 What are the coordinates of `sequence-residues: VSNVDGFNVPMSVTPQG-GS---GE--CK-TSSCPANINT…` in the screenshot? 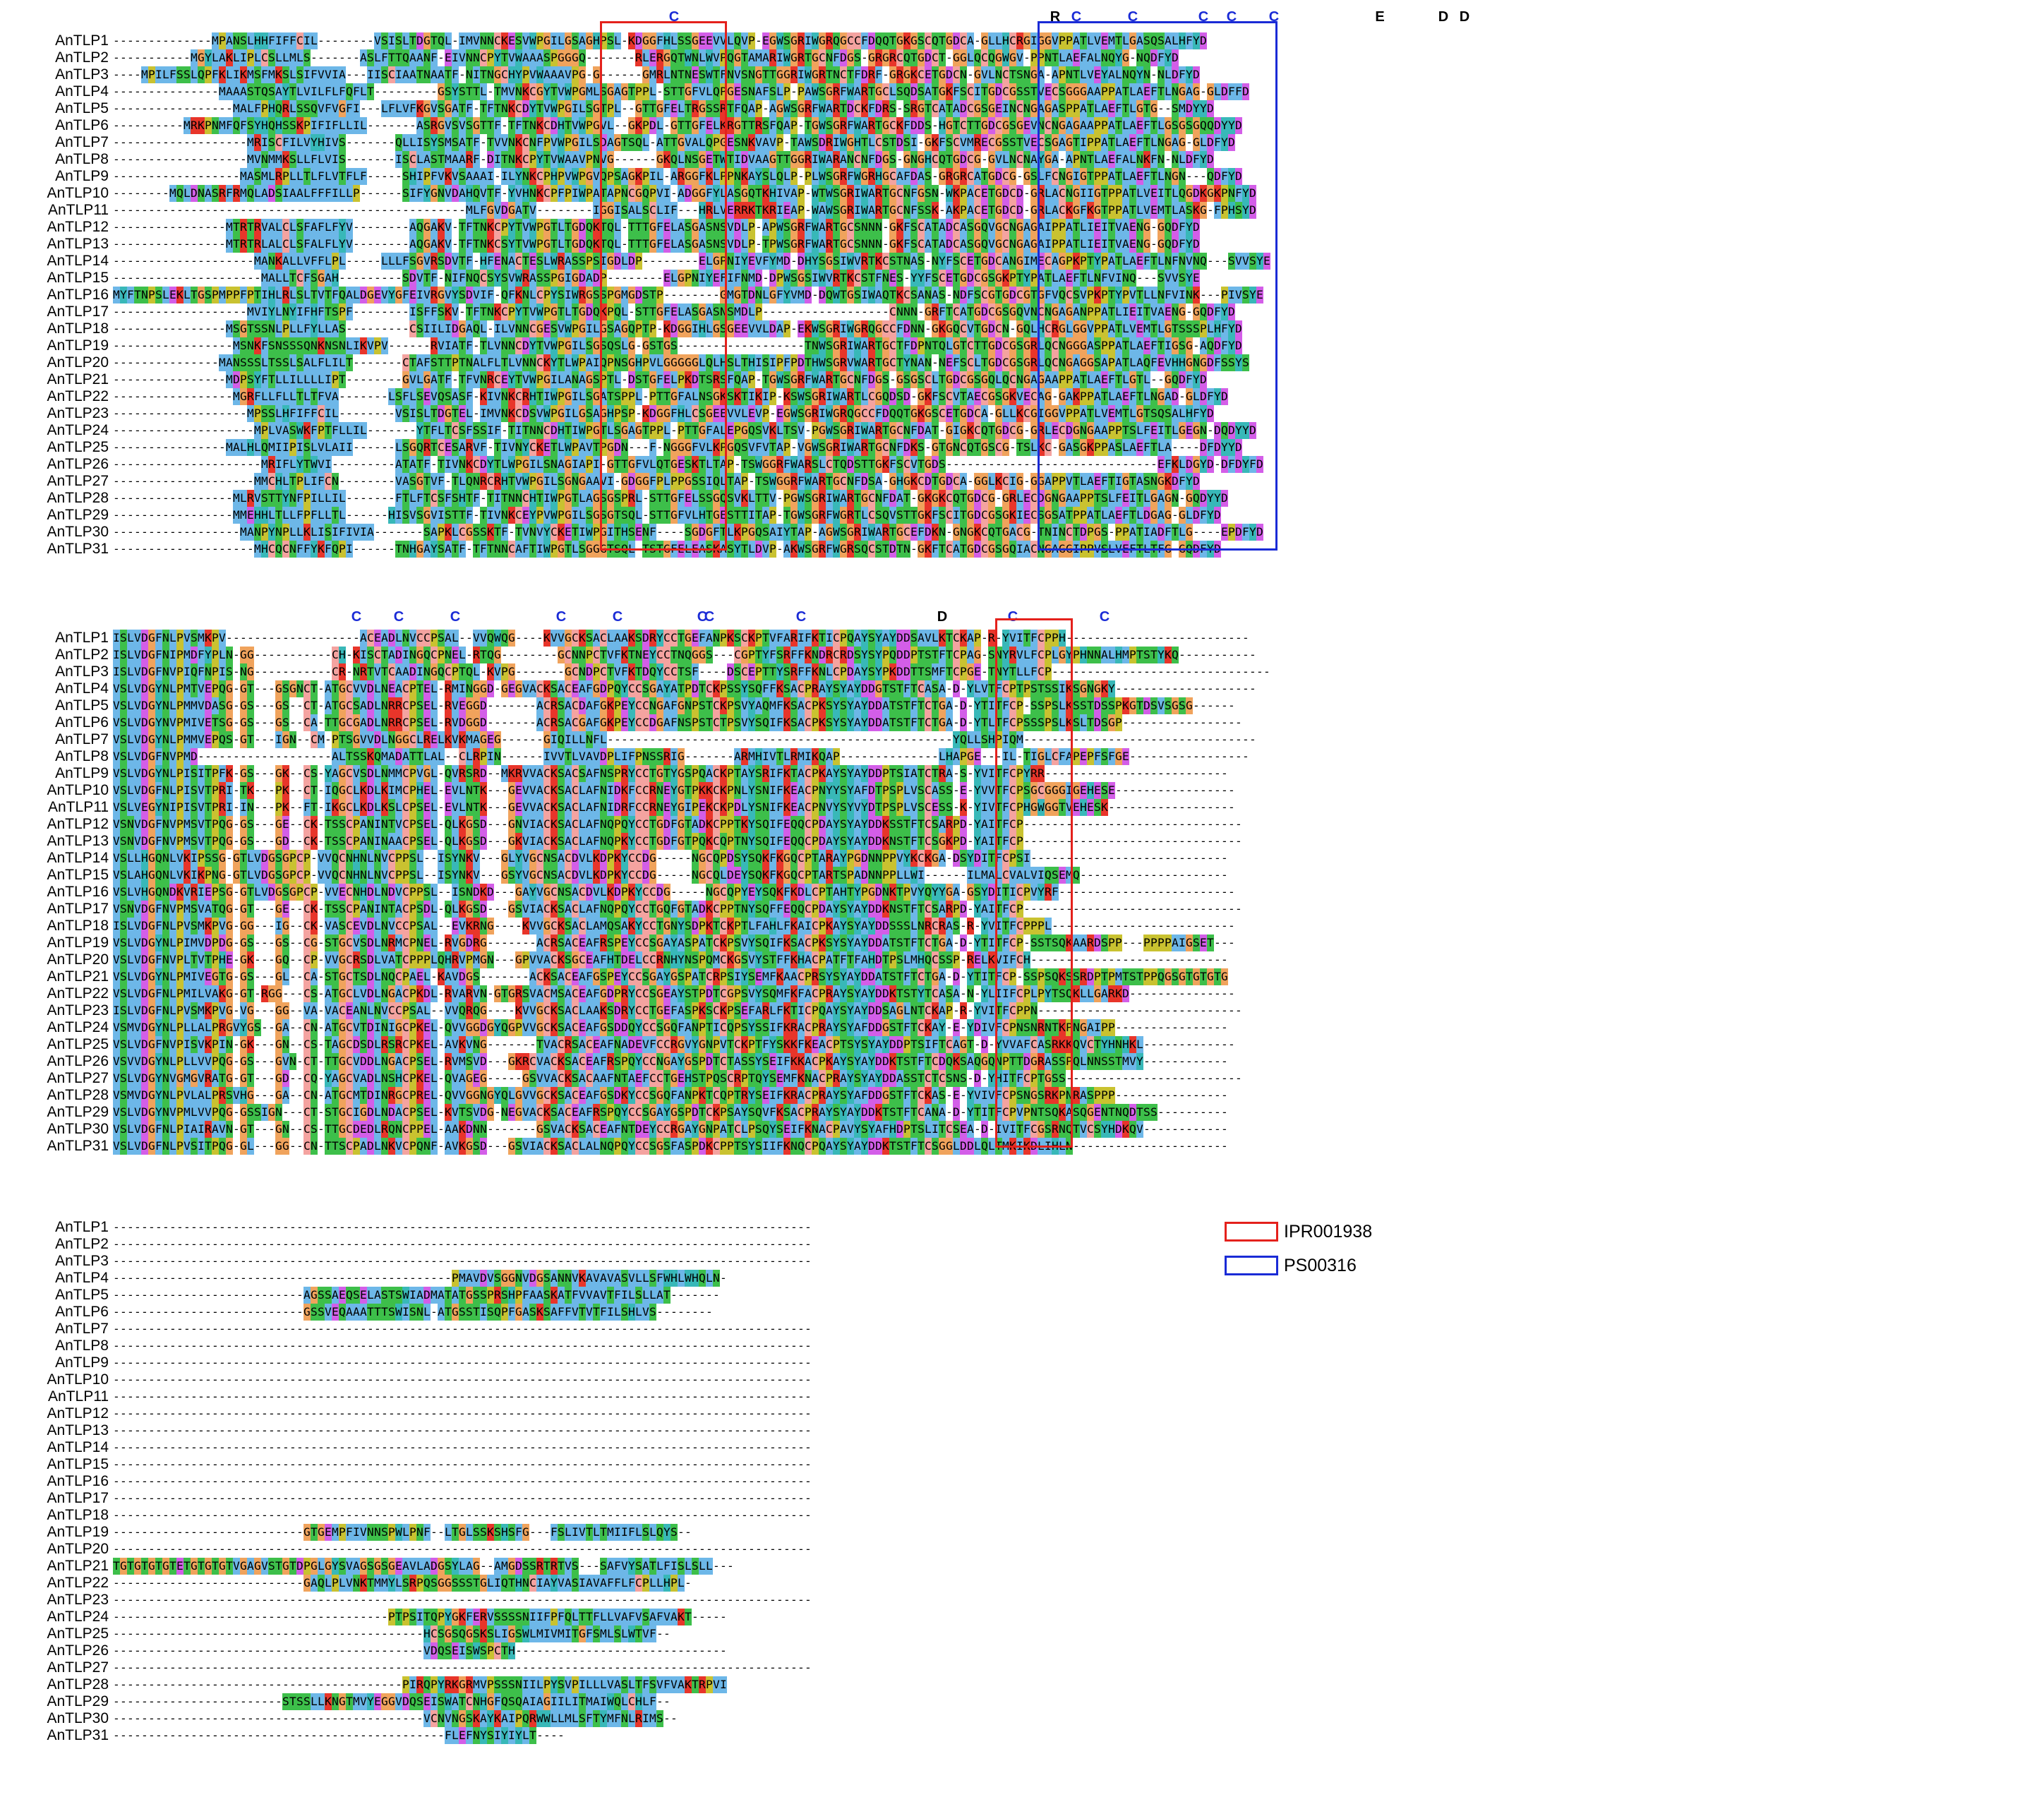 It's located at (677, 824).